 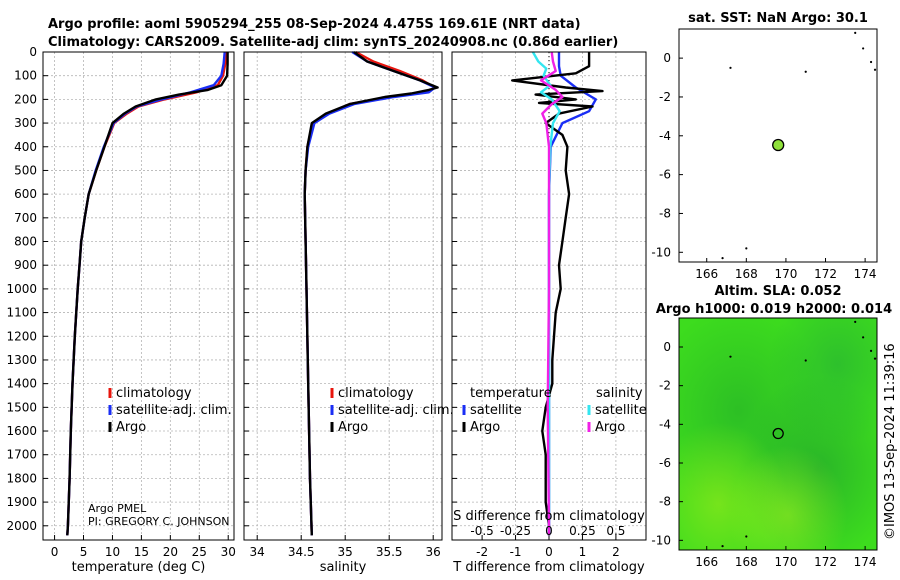 I want to click on y-tick-label: 1200, so click(x=21, y=336).